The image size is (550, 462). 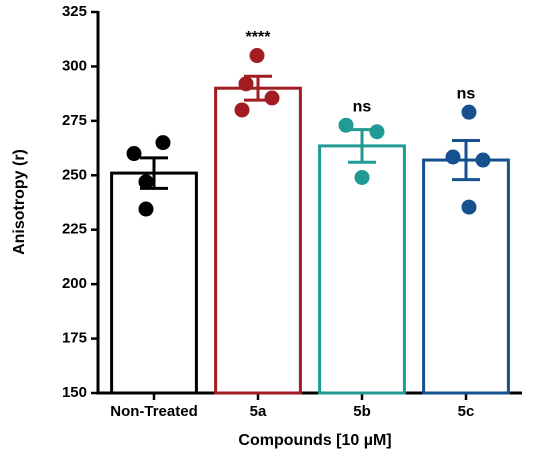 What do you see at coordinates (466, 411) in the screenshot?
I see `x-tick-label: 5c` at bounding box center [466, 411].